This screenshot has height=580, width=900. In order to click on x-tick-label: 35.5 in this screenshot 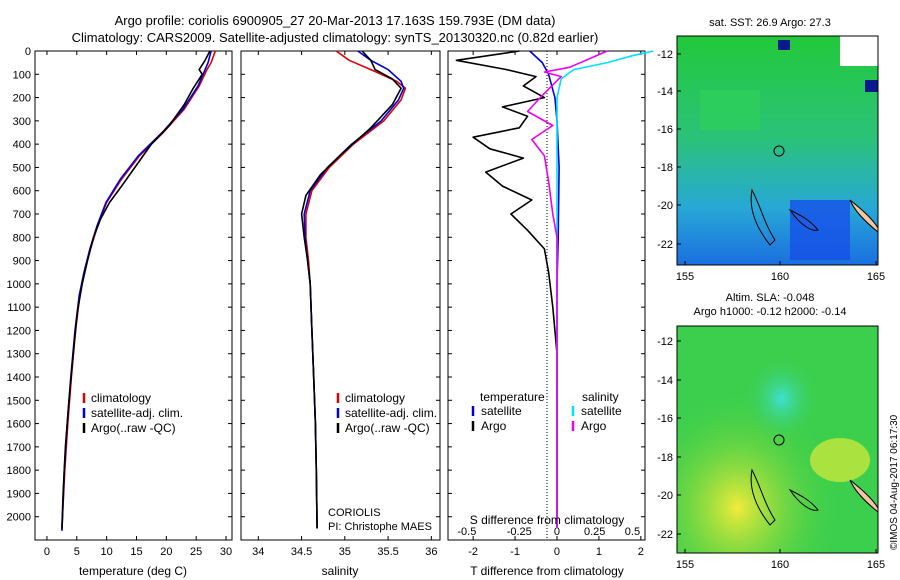, I will do `click(387, 552)`.